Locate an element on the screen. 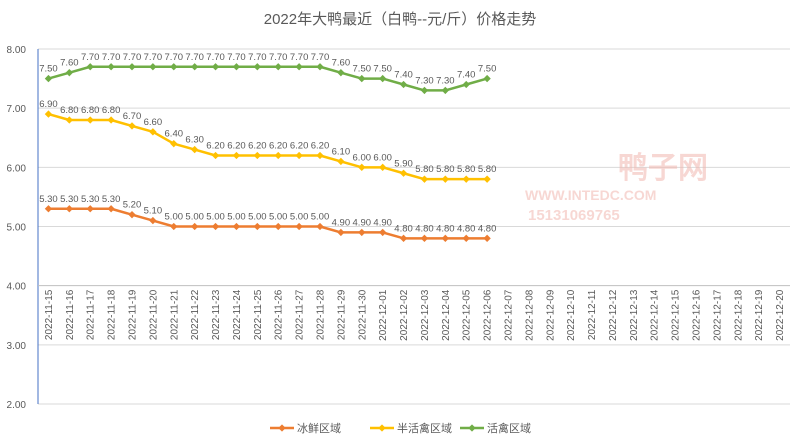  legend-label: 冰鲜区域 is located at coordinates (319, 428).